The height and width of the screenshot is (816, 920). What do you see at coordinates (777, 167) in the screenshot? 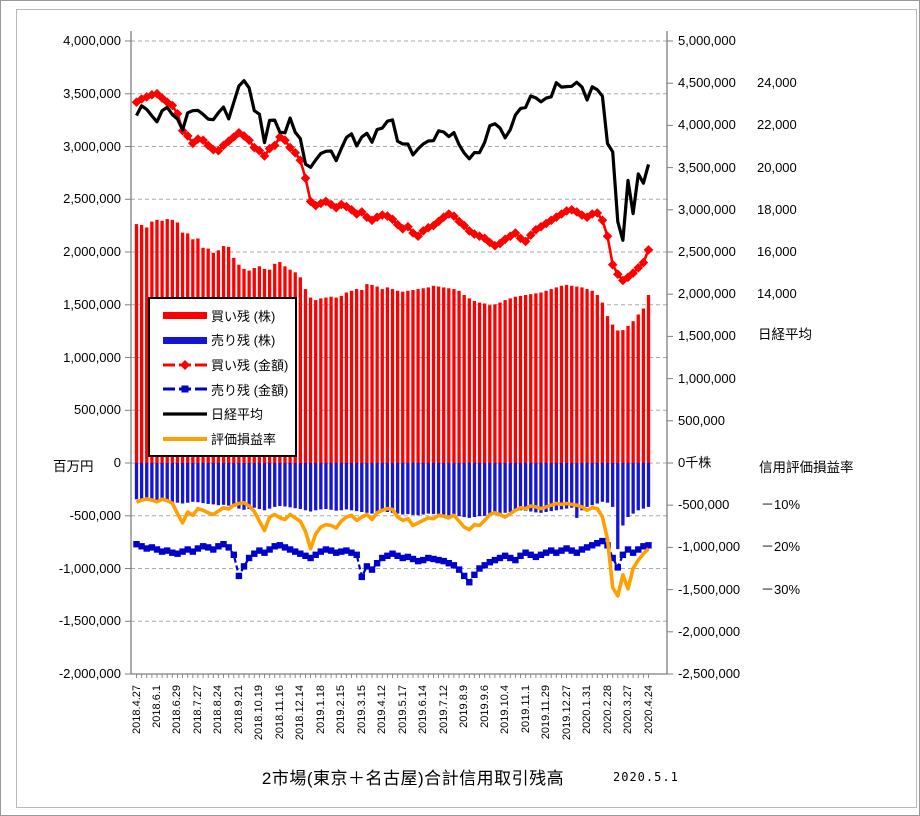
I see `nikkei-axis-tick-label: 20,000` at bounding box center [777, 167].